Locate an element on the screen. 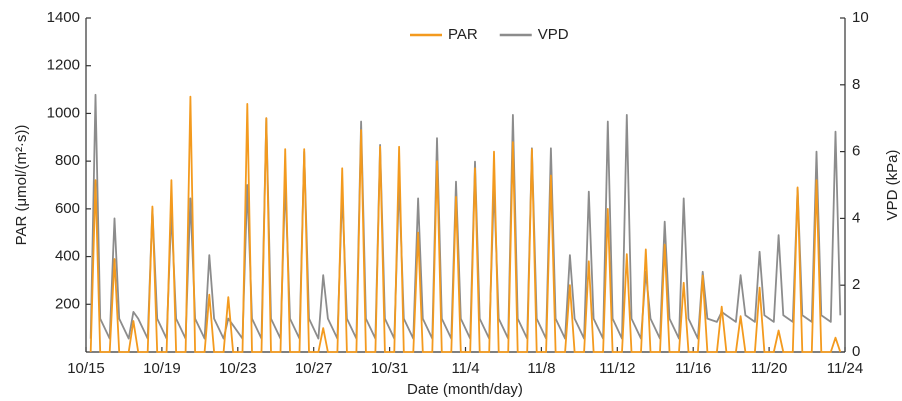 This screenshot has height=401, width=902. y-tick-label: 1000 is located at coordinates (63, 112).